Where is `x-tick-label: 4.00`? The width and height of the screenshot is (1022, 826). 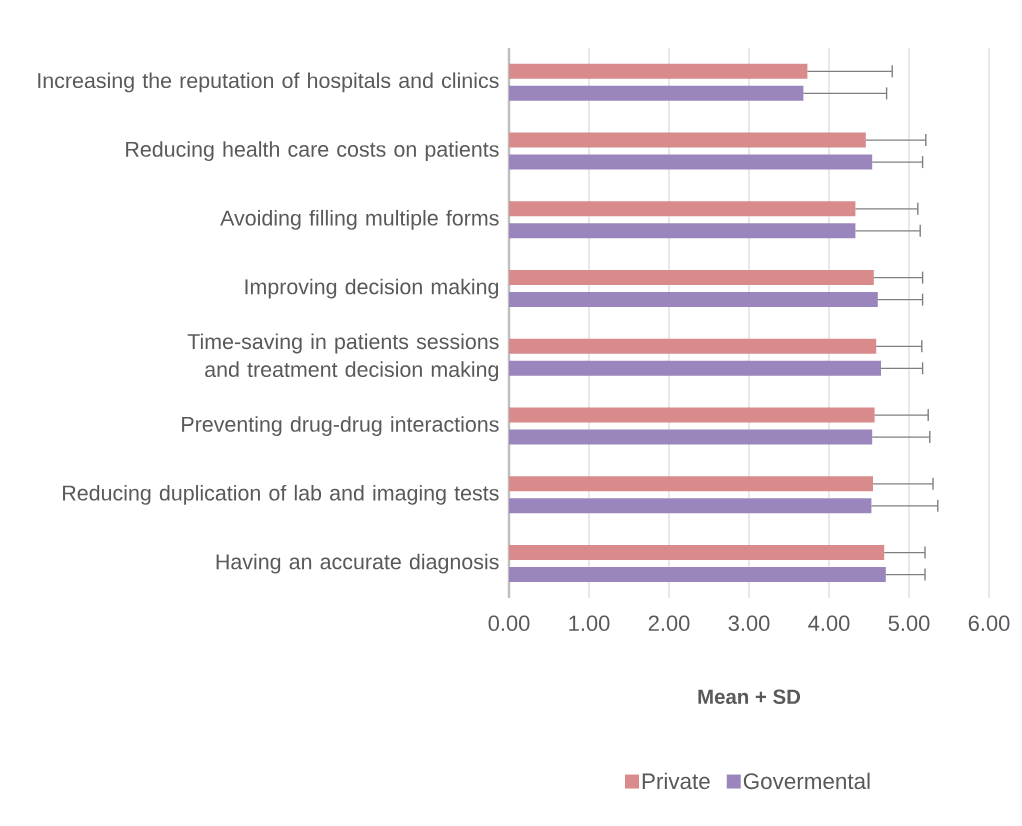
x-tick-label: 4.00 is located at coordinates (829, 623).